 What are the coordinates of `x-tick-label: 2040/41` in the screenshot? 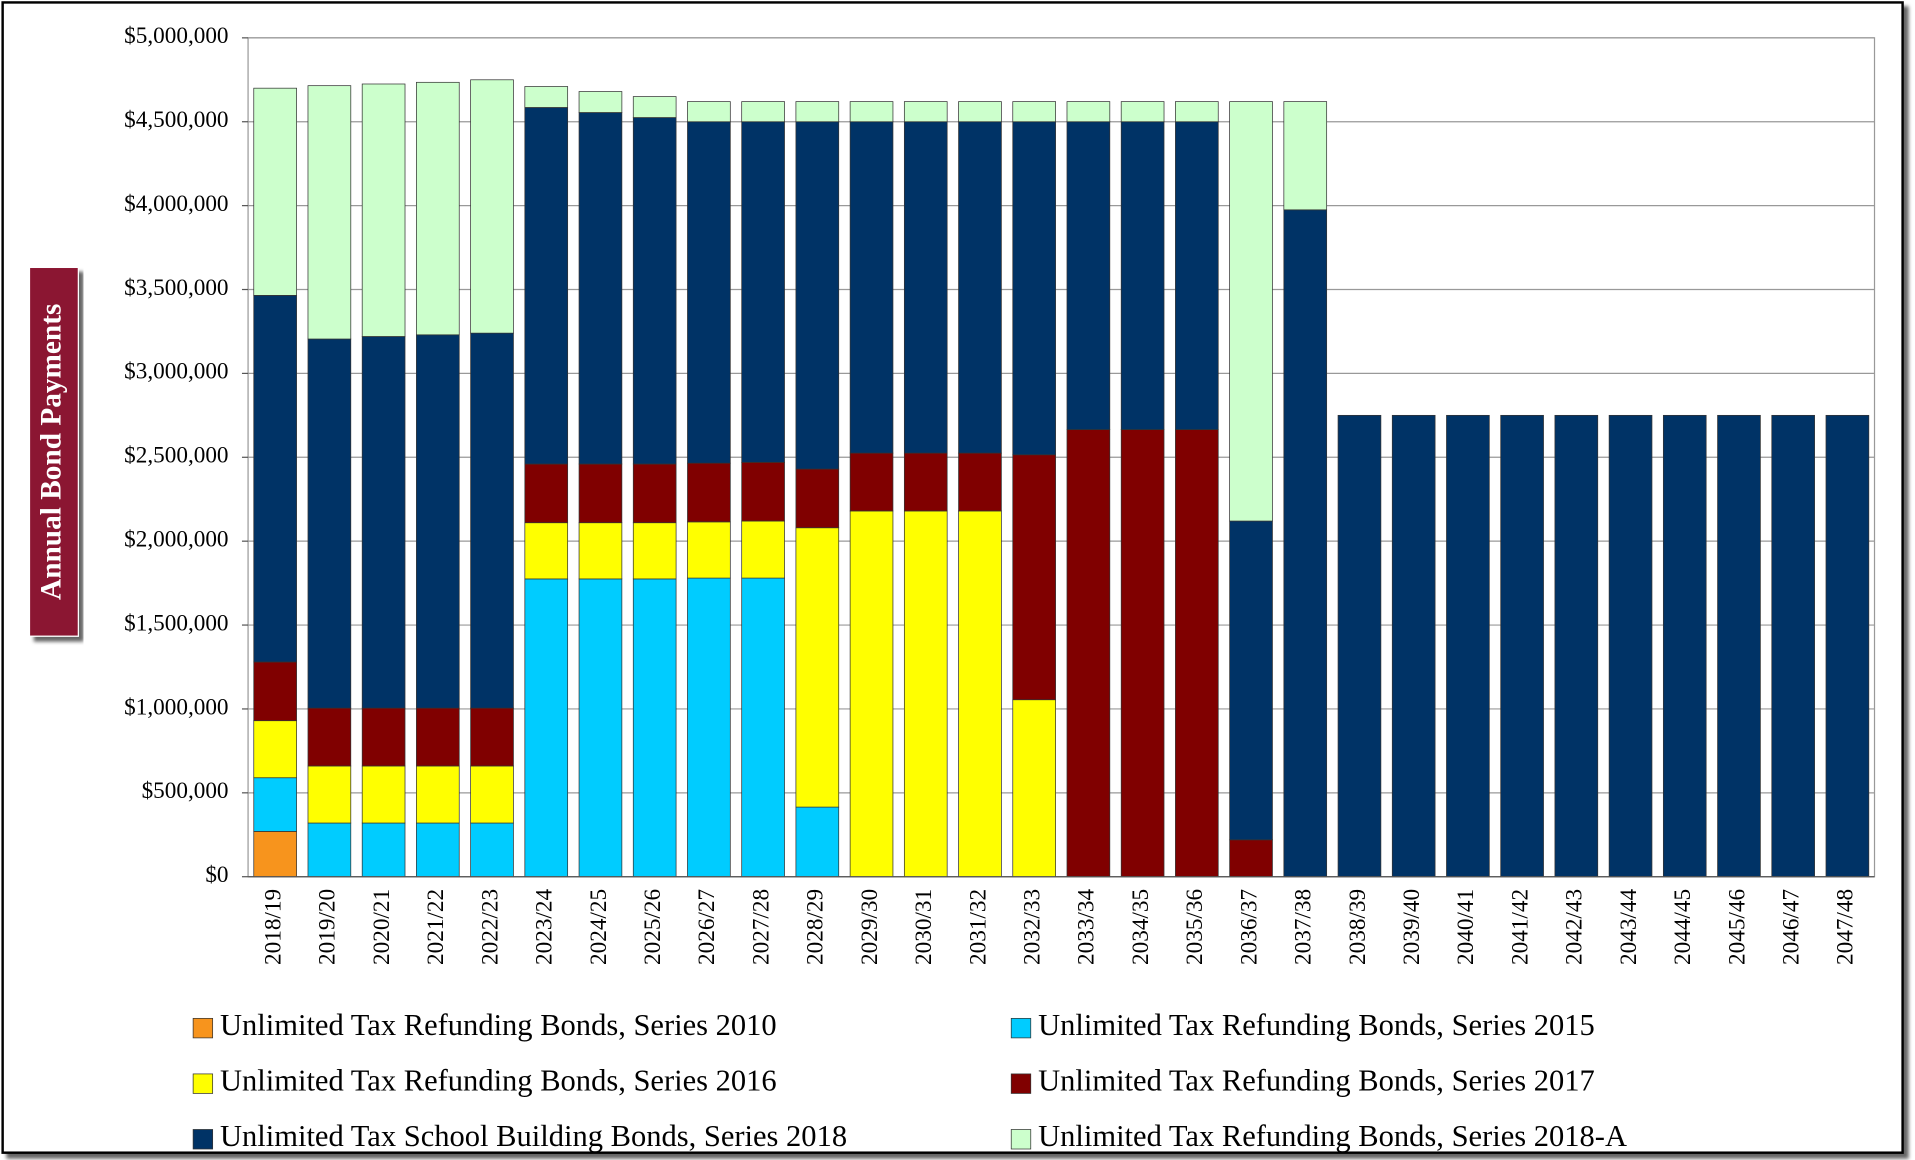 It's located at (1466, 927).